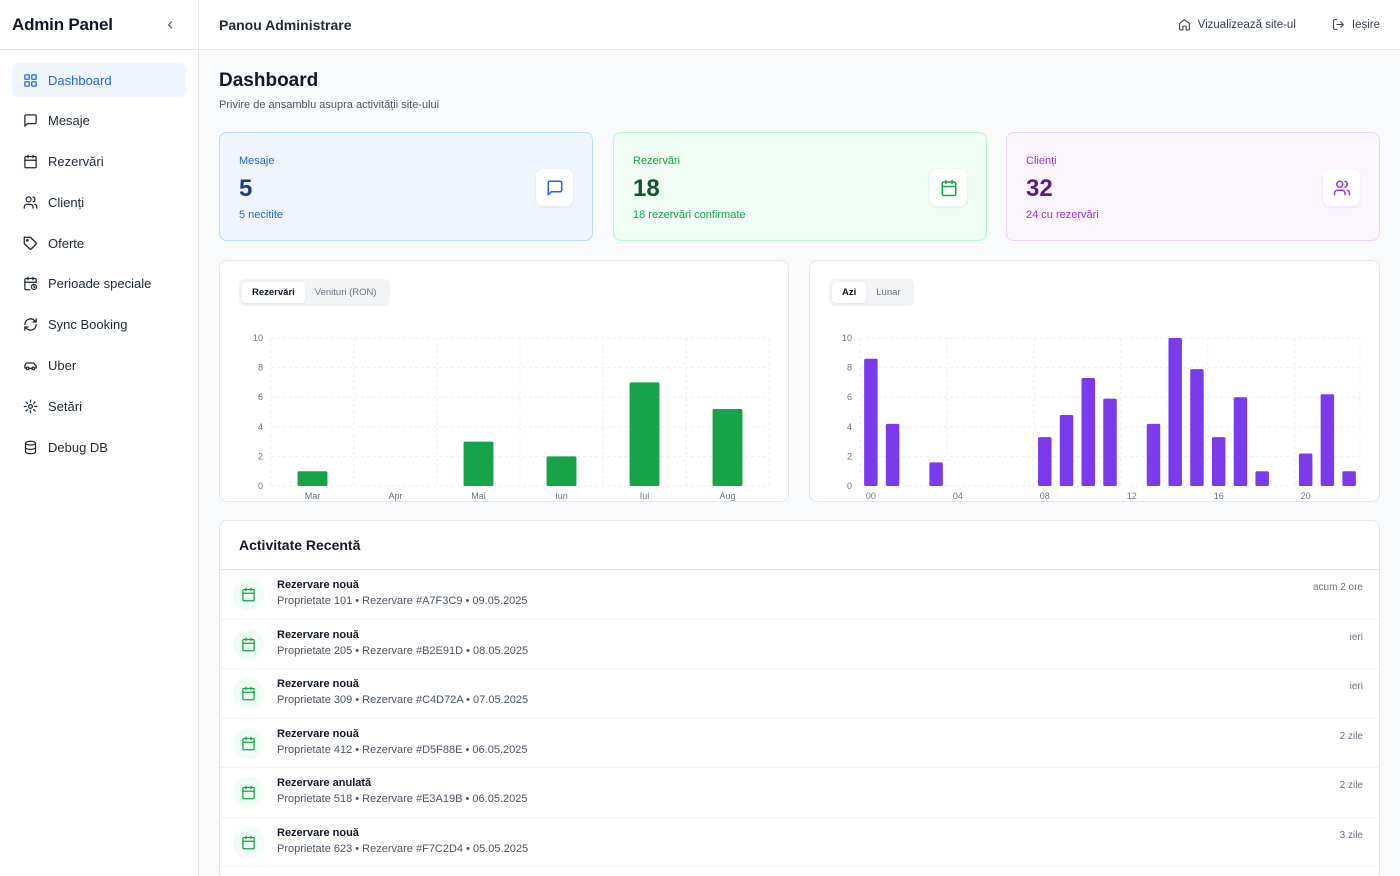  I want to click on sidebar-item-label: Debug DB, so click(78, 447).